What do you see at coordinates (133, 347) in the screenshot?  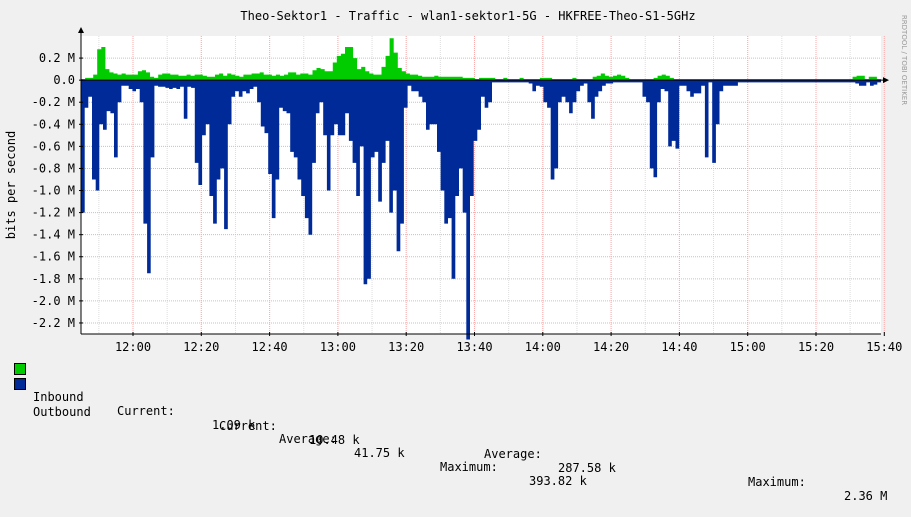 I see `x-tick-label: 12:00` at bounding box center [133, 347].